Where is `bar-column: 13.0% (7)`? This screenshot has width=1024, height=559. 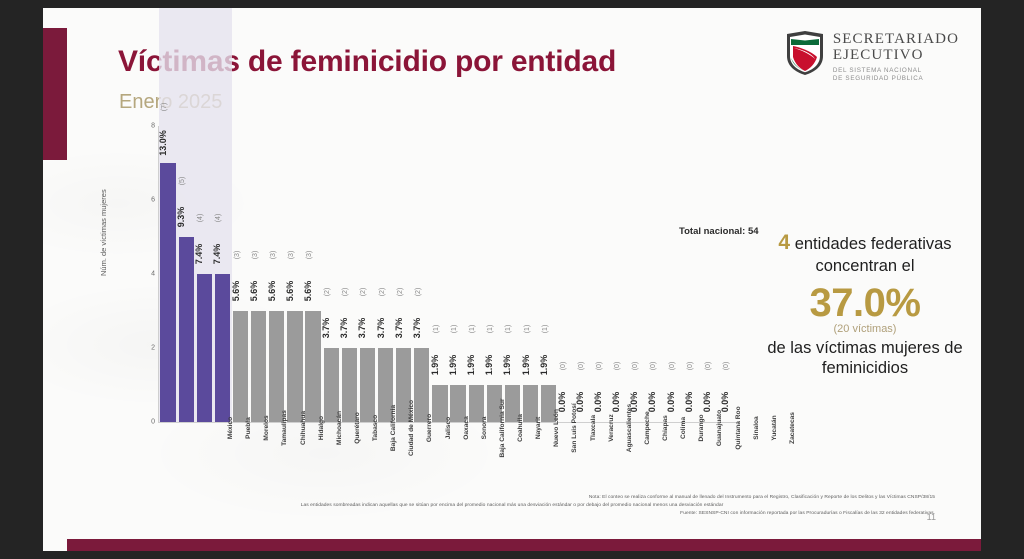
bar-column: 13.0% (7) is located at coordinates (167, 262).